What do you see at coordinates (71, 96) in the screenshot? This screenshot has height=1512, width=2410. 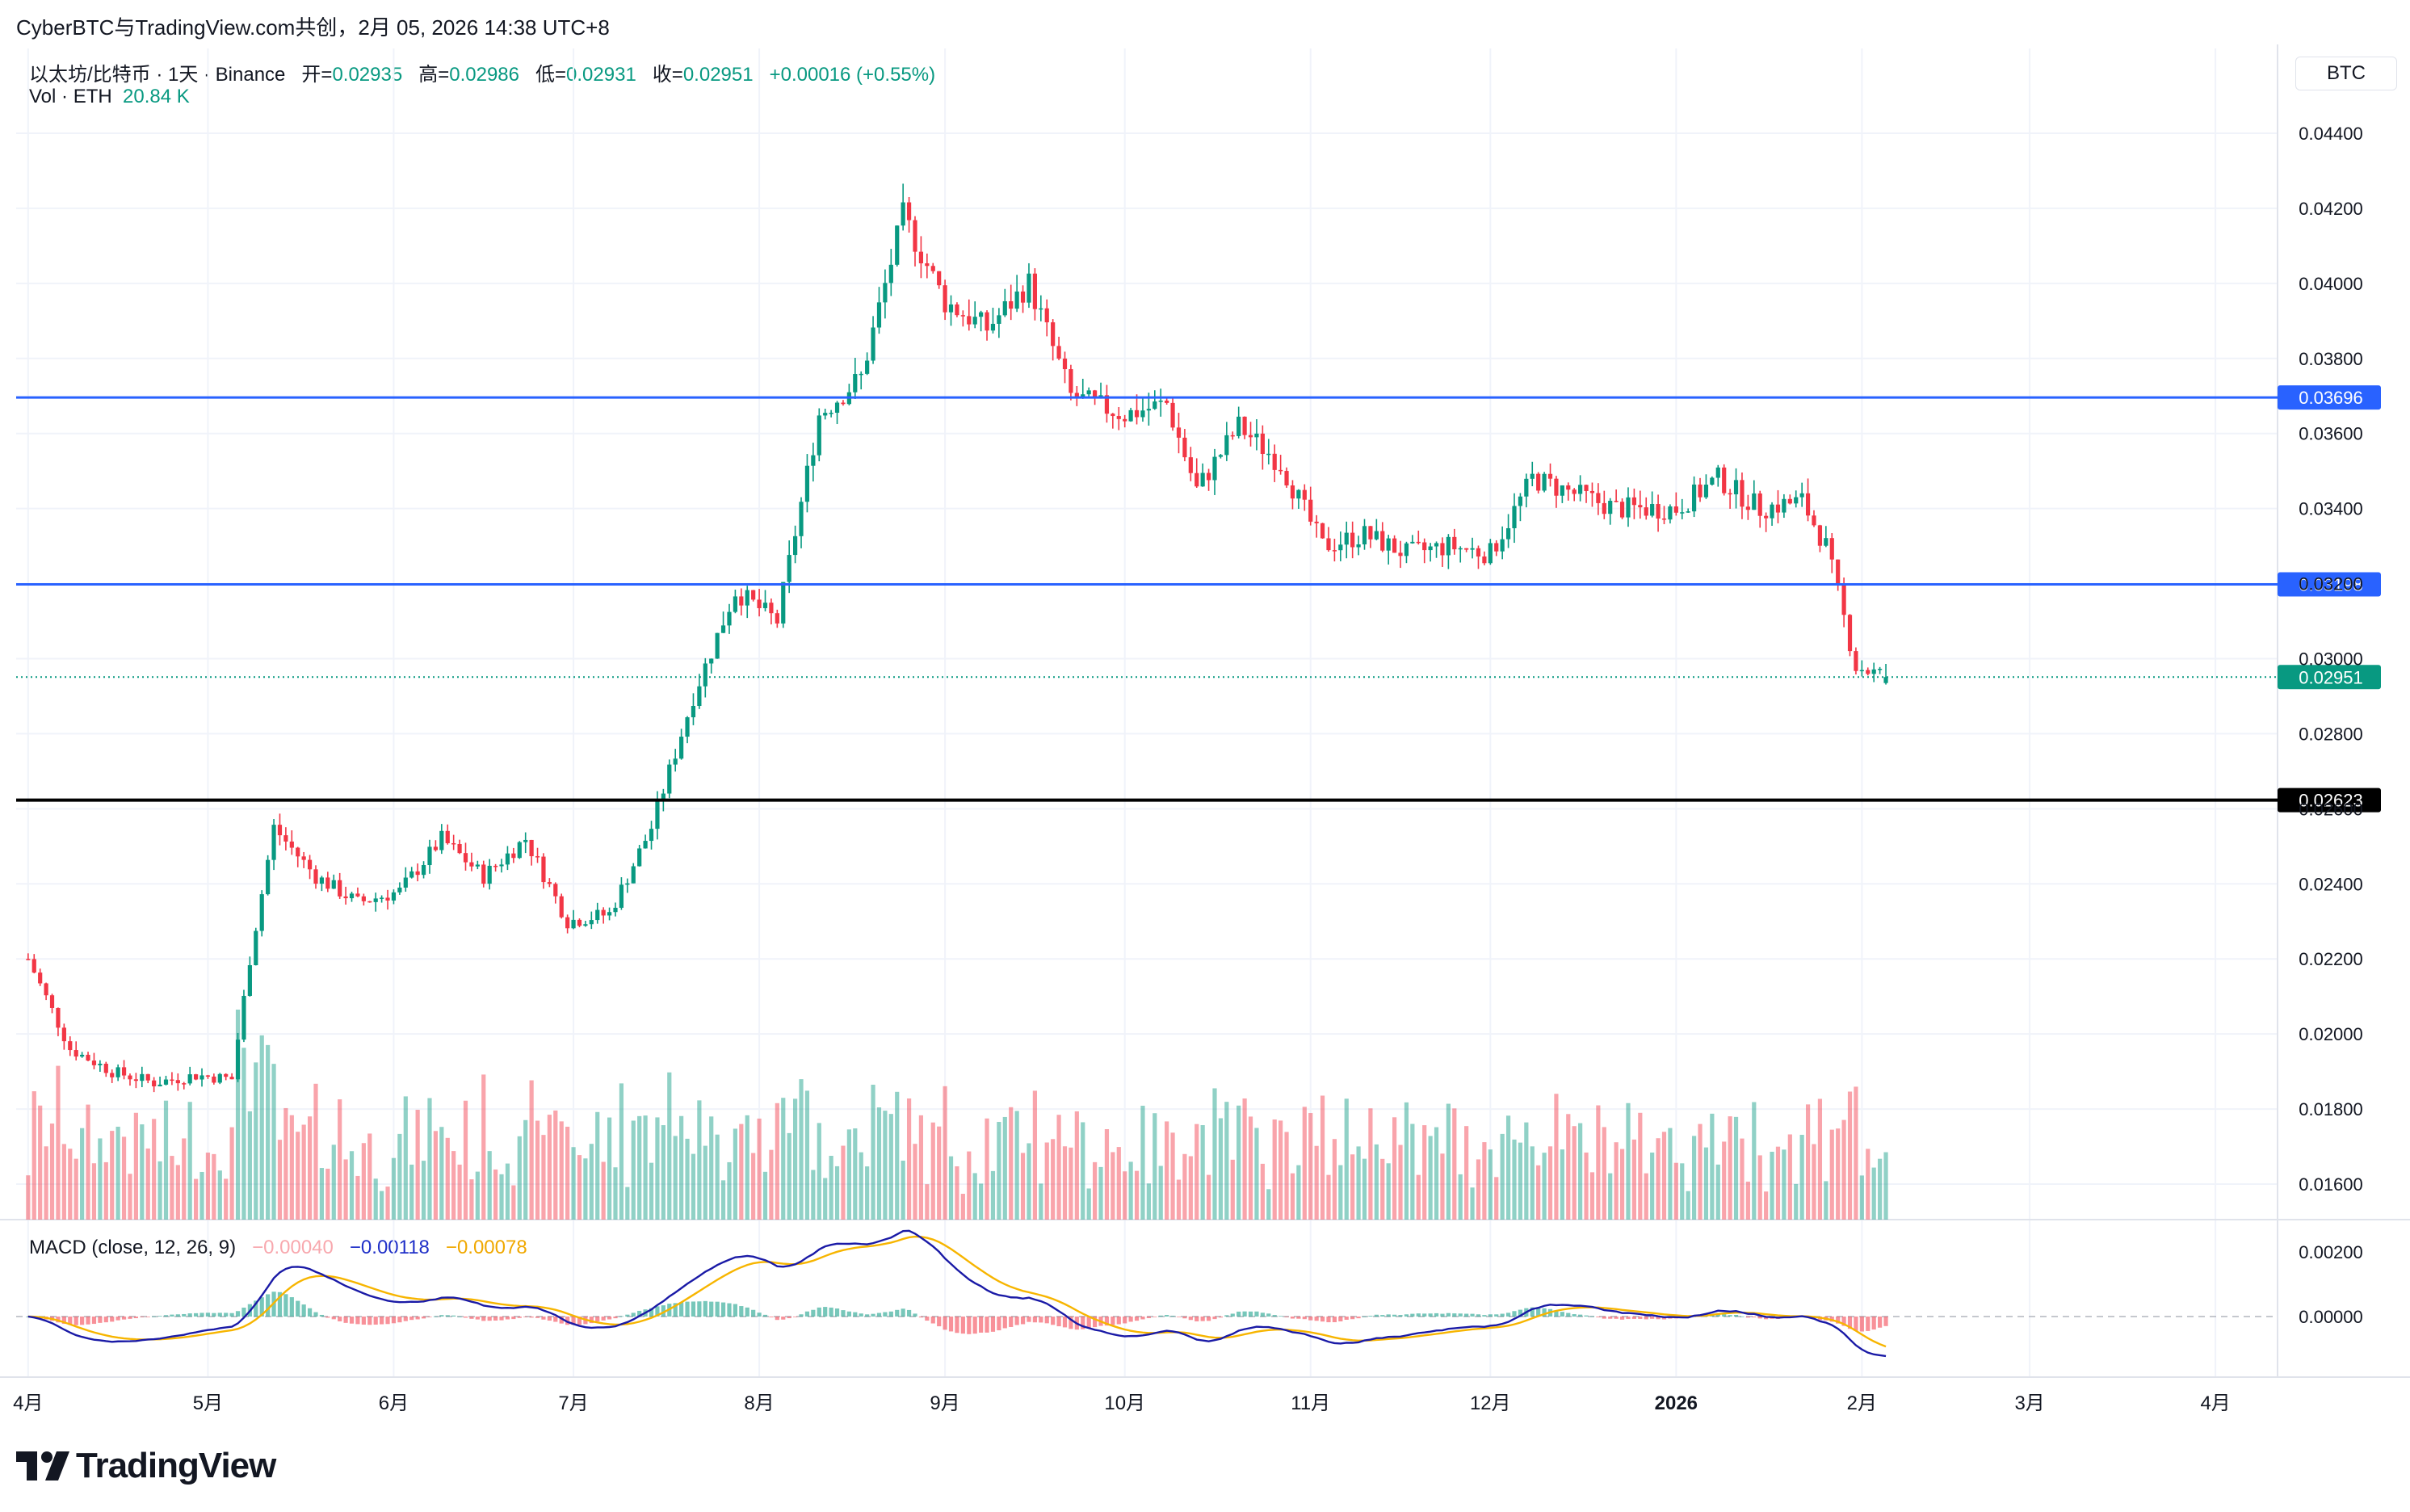 I see `volume-label: Vol · ETH` at bounding box center [71, 96].